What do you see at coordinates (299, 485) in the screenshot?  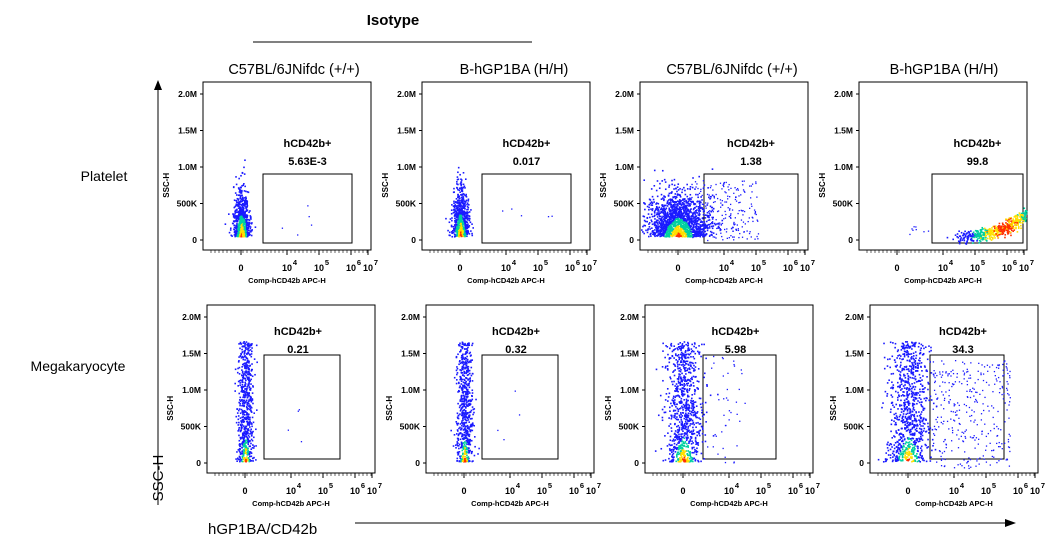 I see `x-tick-exponent: 4` at bounding box center [299, 485].